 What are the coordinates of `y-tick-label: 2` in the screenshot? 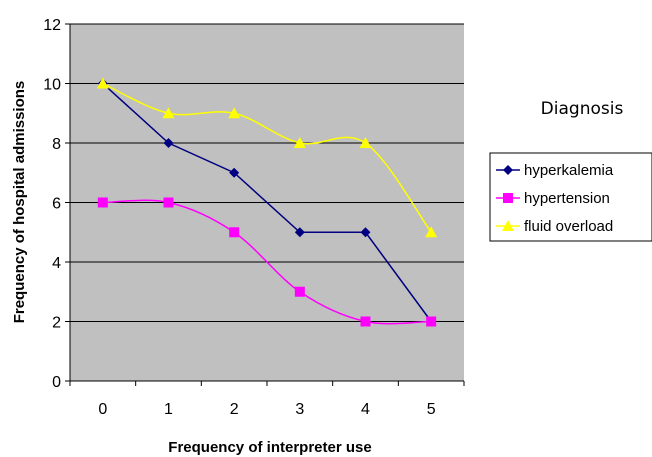 It's located at (56, 323).